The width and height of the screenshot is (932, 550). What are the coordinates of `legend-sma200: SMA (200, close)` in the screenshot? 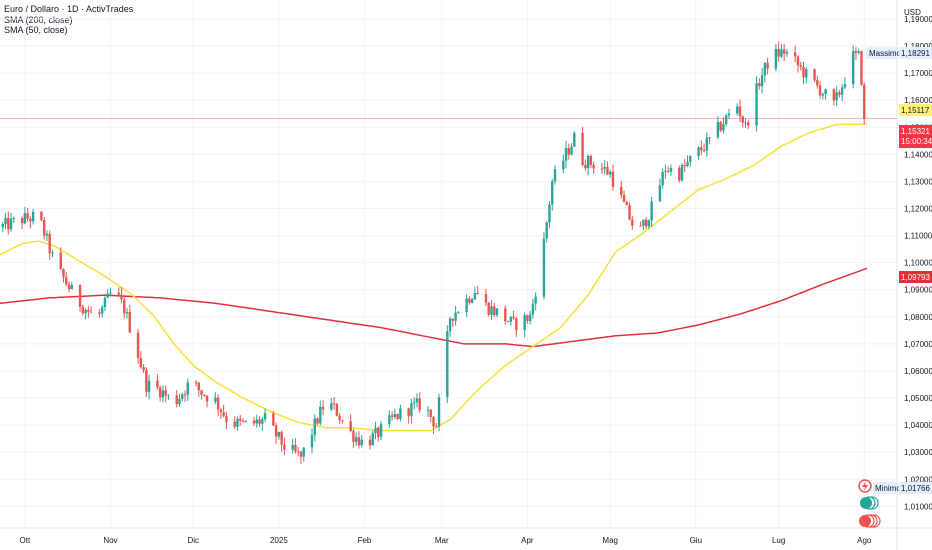 It's located at (38, 19).